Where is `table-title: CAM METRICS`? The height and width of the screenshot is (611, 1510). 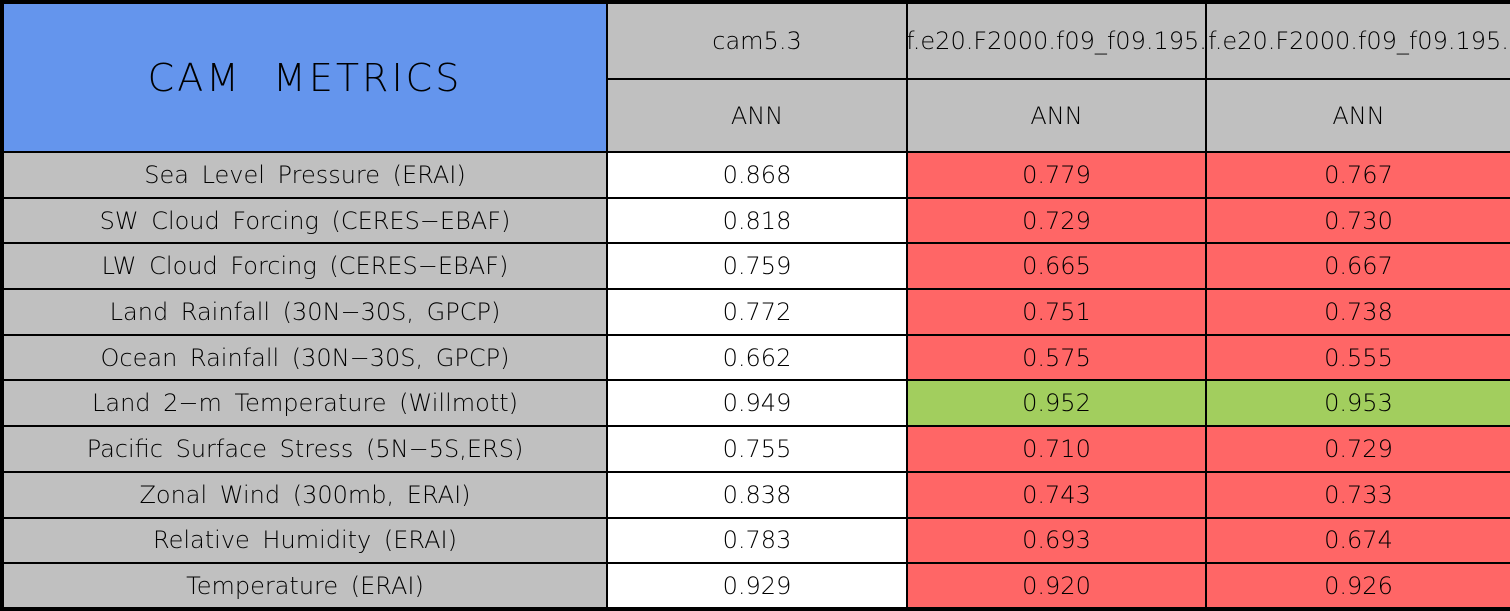
table-title: CAM METRICS is located at coordinates (305, 77).